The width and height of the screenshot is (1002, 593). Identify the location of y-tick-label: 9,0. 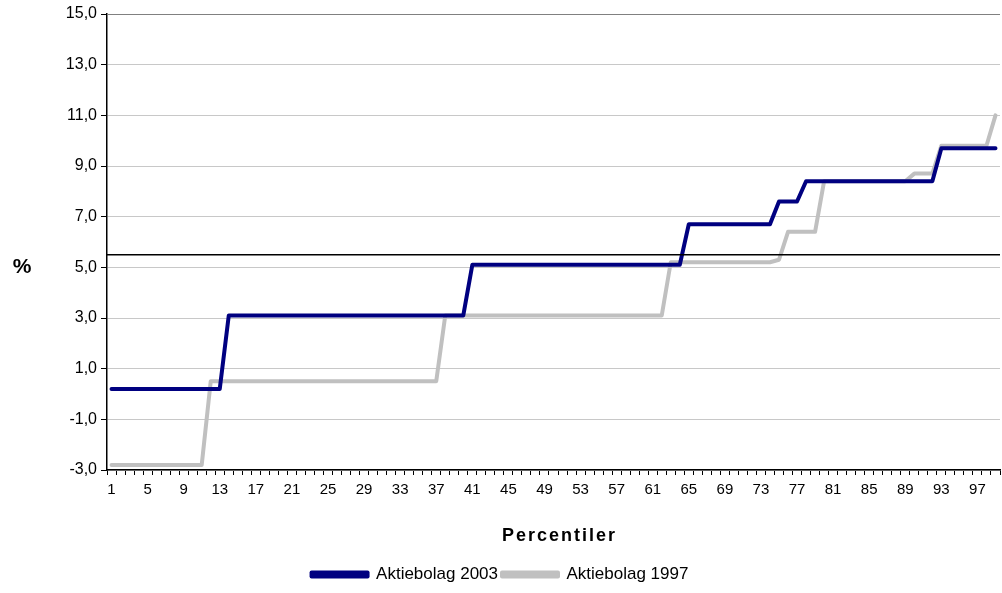
(86, 165).